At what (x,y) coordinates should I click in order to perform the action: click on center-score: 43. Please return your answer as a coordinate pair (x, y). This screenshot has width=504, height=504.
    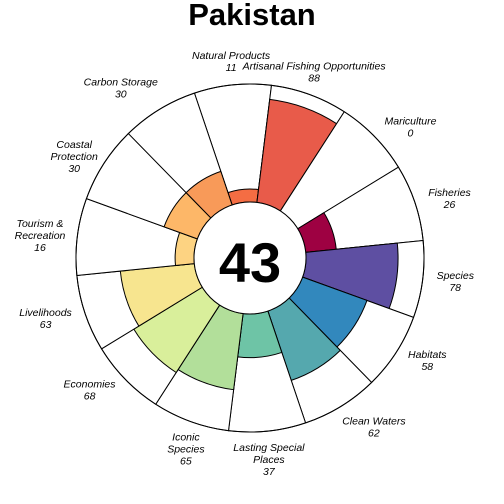
    Looking at the image, I should click on (250, 262).